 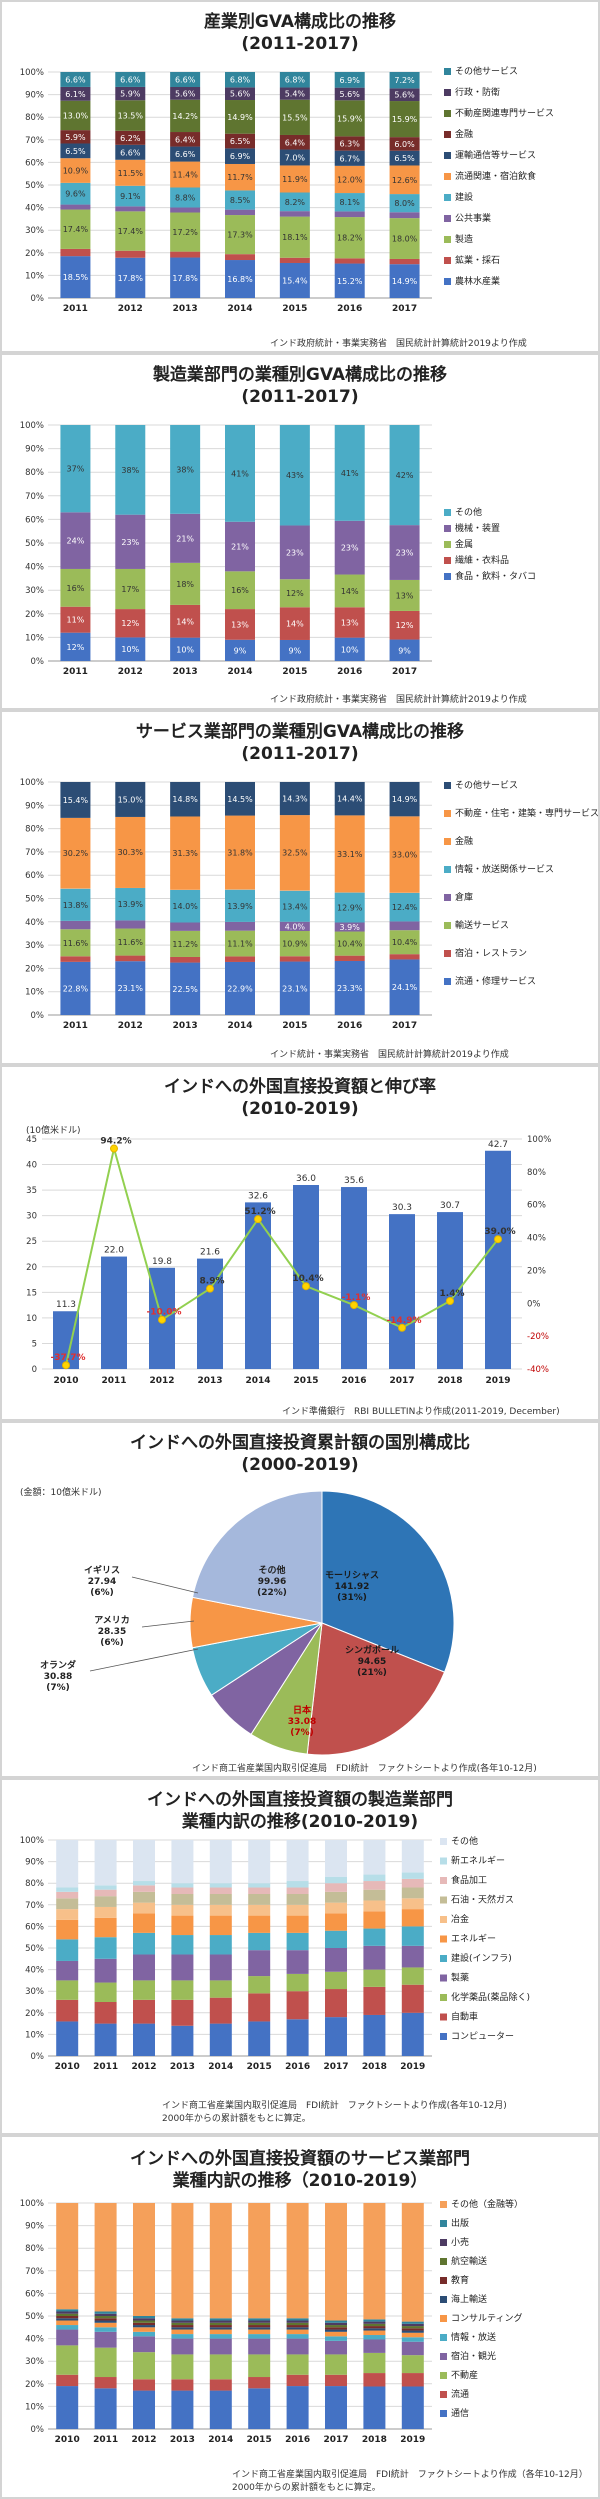 What do you see at coordinates (405, 942) in the screenshot?
I see `data-label: 10.4%` at bounding box center [405, 942].